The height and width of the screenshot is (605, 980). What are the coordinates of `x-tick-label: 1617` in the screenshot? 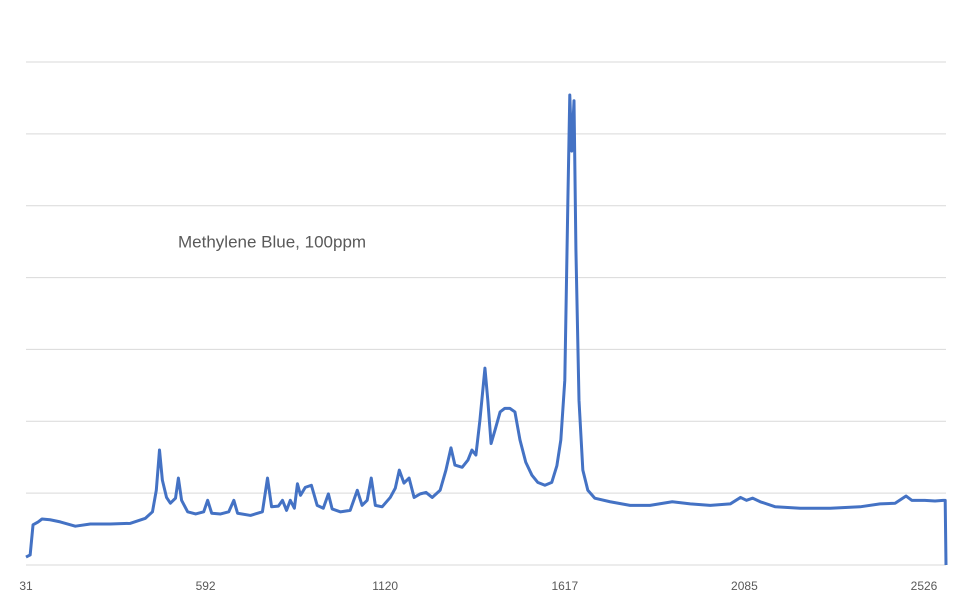 It's located at (564, 586).